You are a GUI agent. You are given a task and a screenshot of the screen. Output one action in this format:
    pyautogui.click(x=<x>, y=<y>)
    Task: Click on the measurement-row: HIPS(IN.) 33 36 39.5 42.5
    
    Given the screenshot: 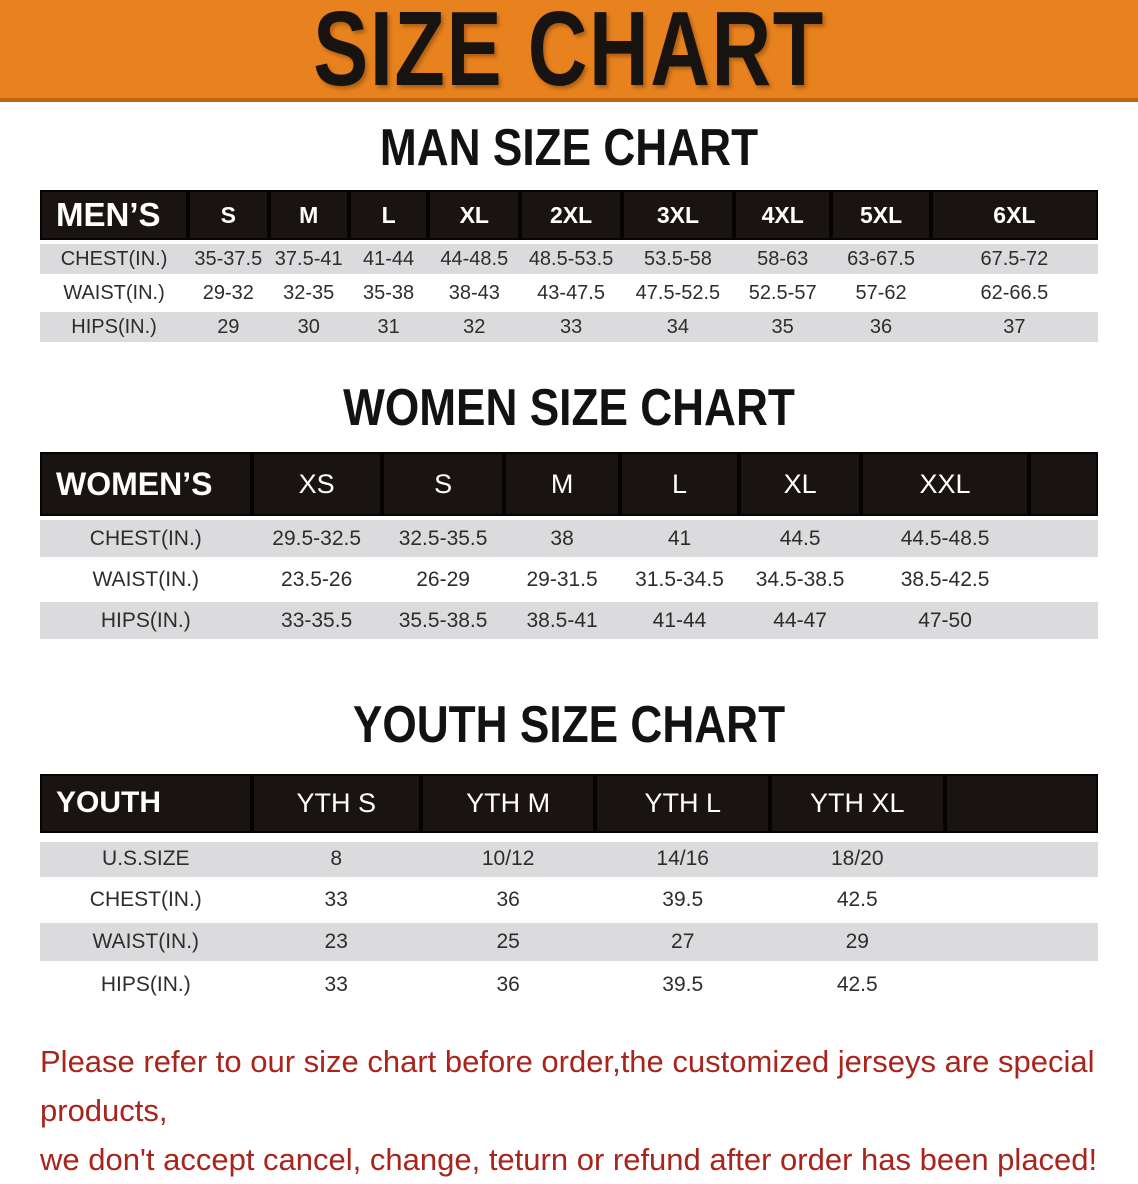 What is the action you would take?
    pyautogui.click(x=569, y=984)
    